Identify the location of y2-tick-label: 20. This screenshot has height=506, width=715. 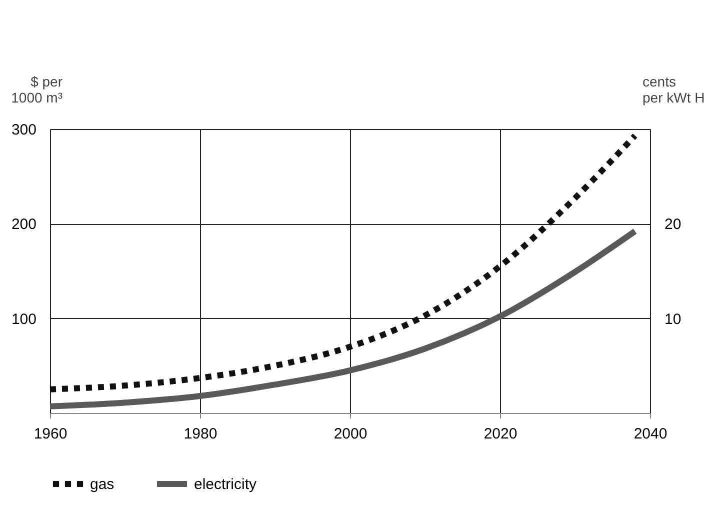
(673, 225).